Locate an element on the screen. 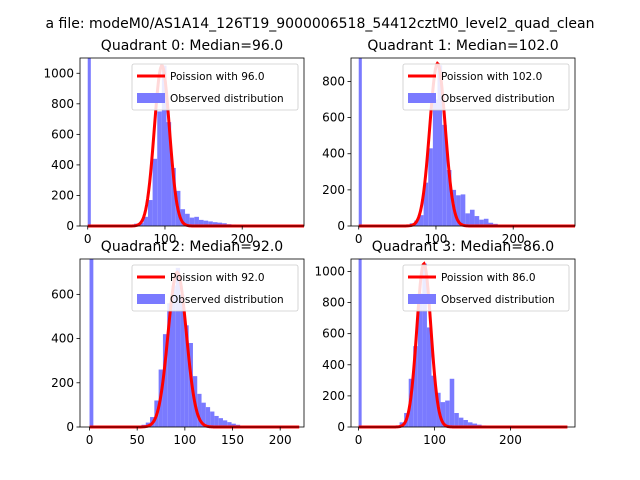 The width and height of the screenshot is (640, 480). legend-entry-poisson: Poission with 86.0 is located at coordinates (488, 278).